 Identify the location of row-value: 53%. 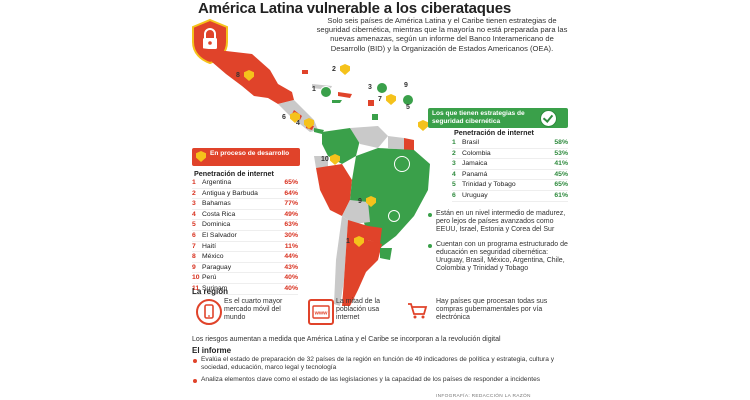
(561, 153).